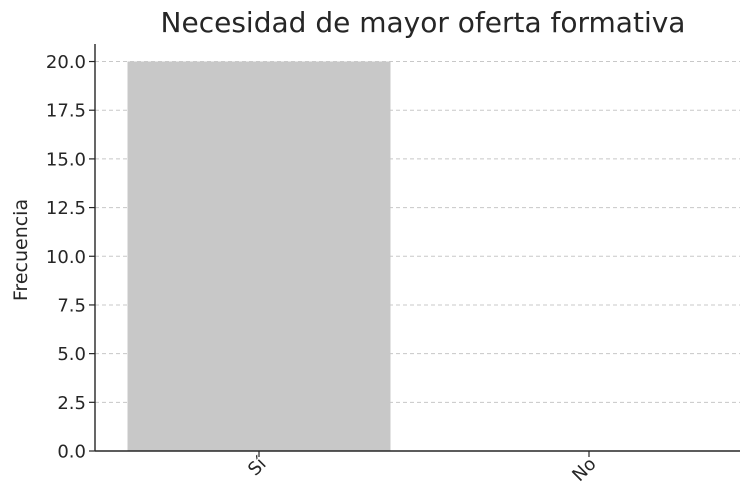 The height and width of the screenshot is (493, 745). Describe the element at coordinates (66, 111) in the screenshot. I see `y-tick-label: 17.5` at that location.